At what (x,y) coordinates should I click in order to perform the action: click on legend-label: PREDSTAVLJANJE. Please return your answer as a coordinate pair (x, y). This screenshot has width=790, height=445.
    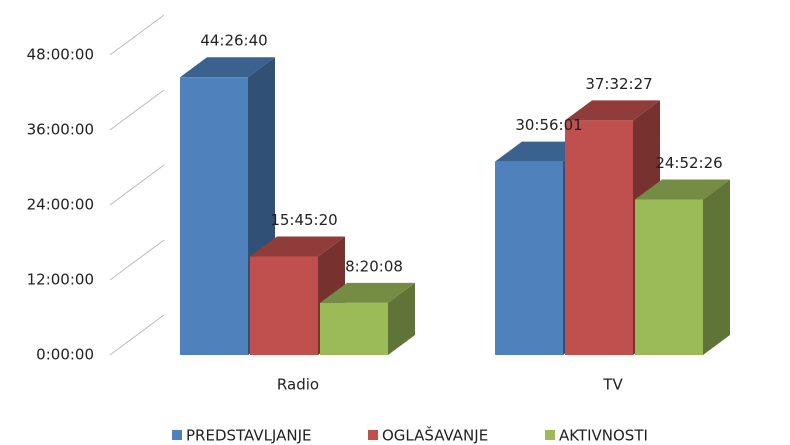
    Looking at the image, I should click on (248, 436).